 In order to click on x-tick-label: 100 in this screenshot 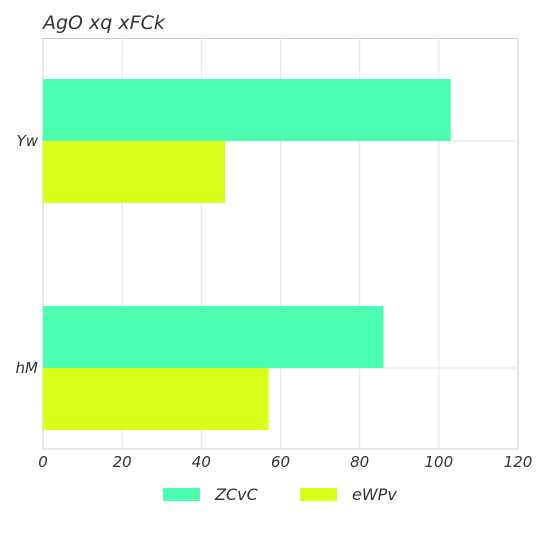, I will do `click(439, 462)`.